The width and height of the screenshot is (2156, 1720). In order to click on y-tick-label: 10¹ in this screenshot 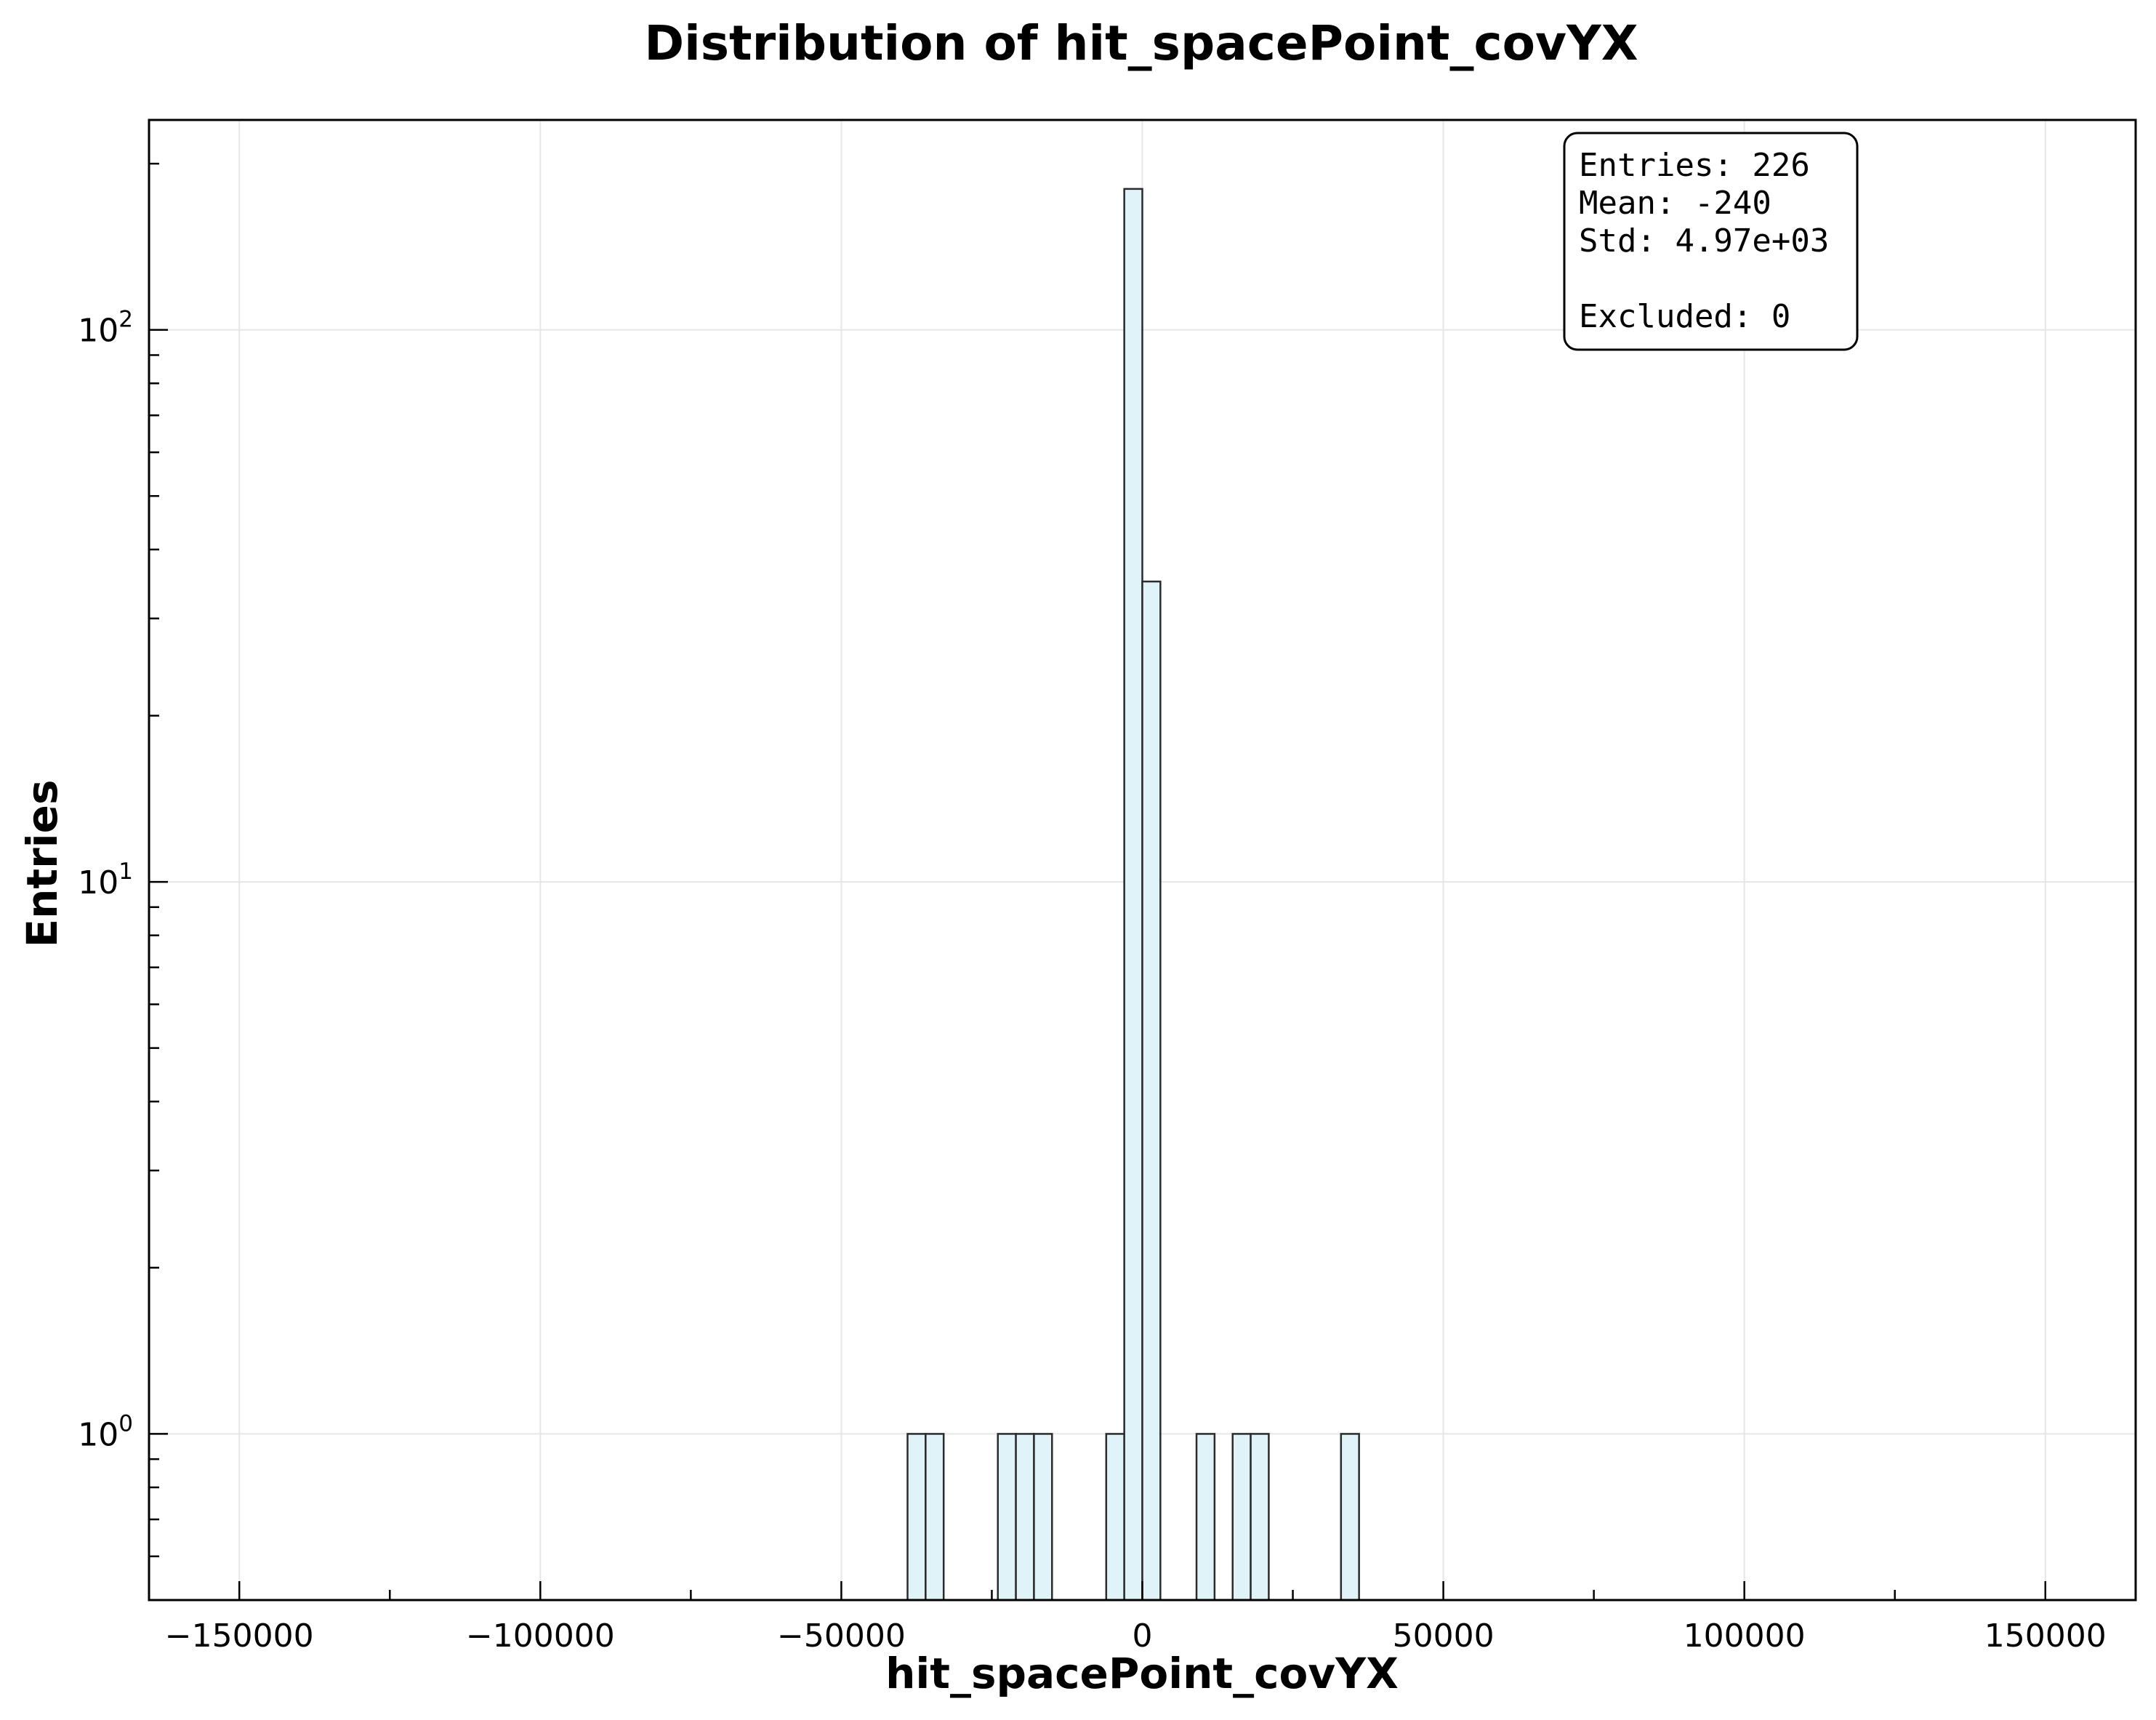, I will do `click(105, 880)`.